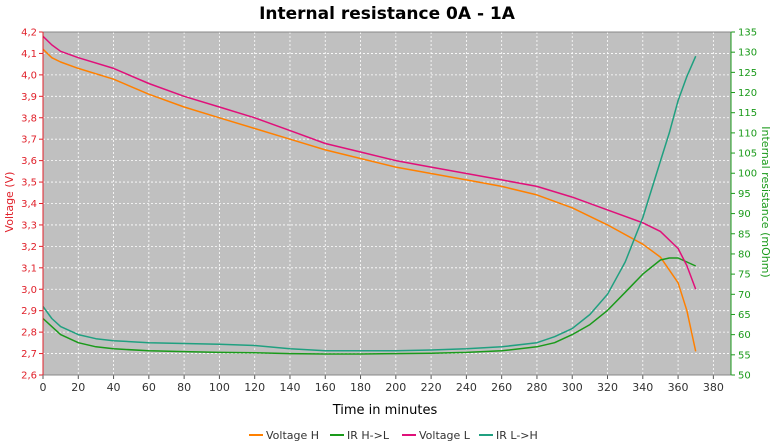 This screenshot has width=774, height=444. What do you see at coordinates (607, 387) in the screenshot?
I see `x-tick-label: 320` at bounding box center [607, 387].